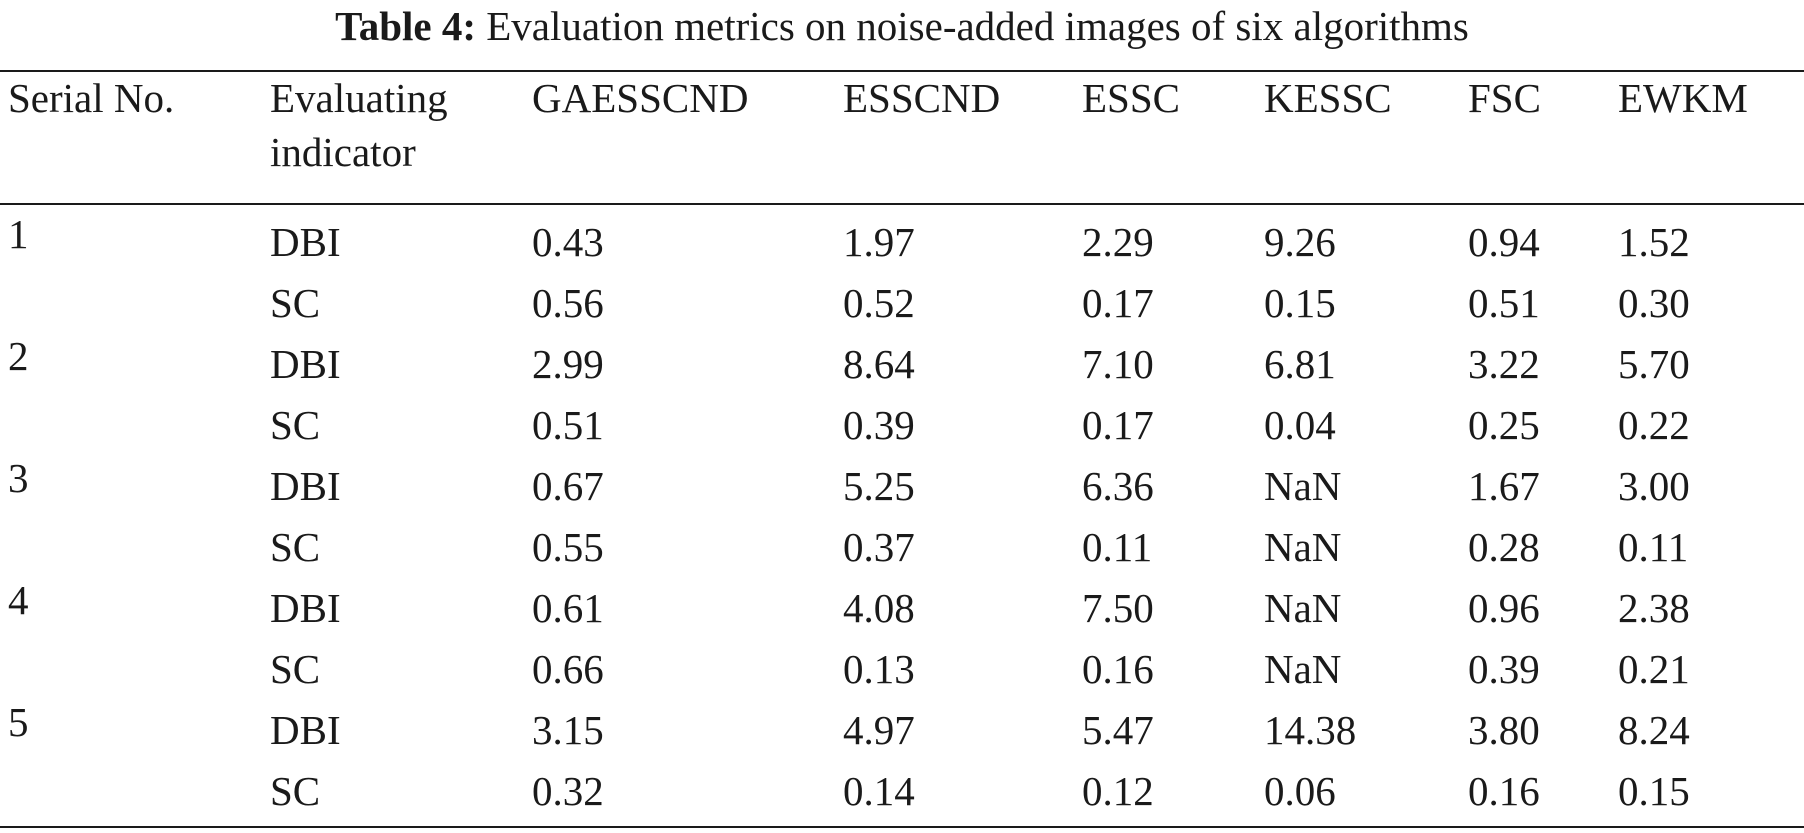  What do you see at coordinates (922, 98) in the screenshot?
I see `header-esscnd: ESSCND` at bounding box center [922, 98].